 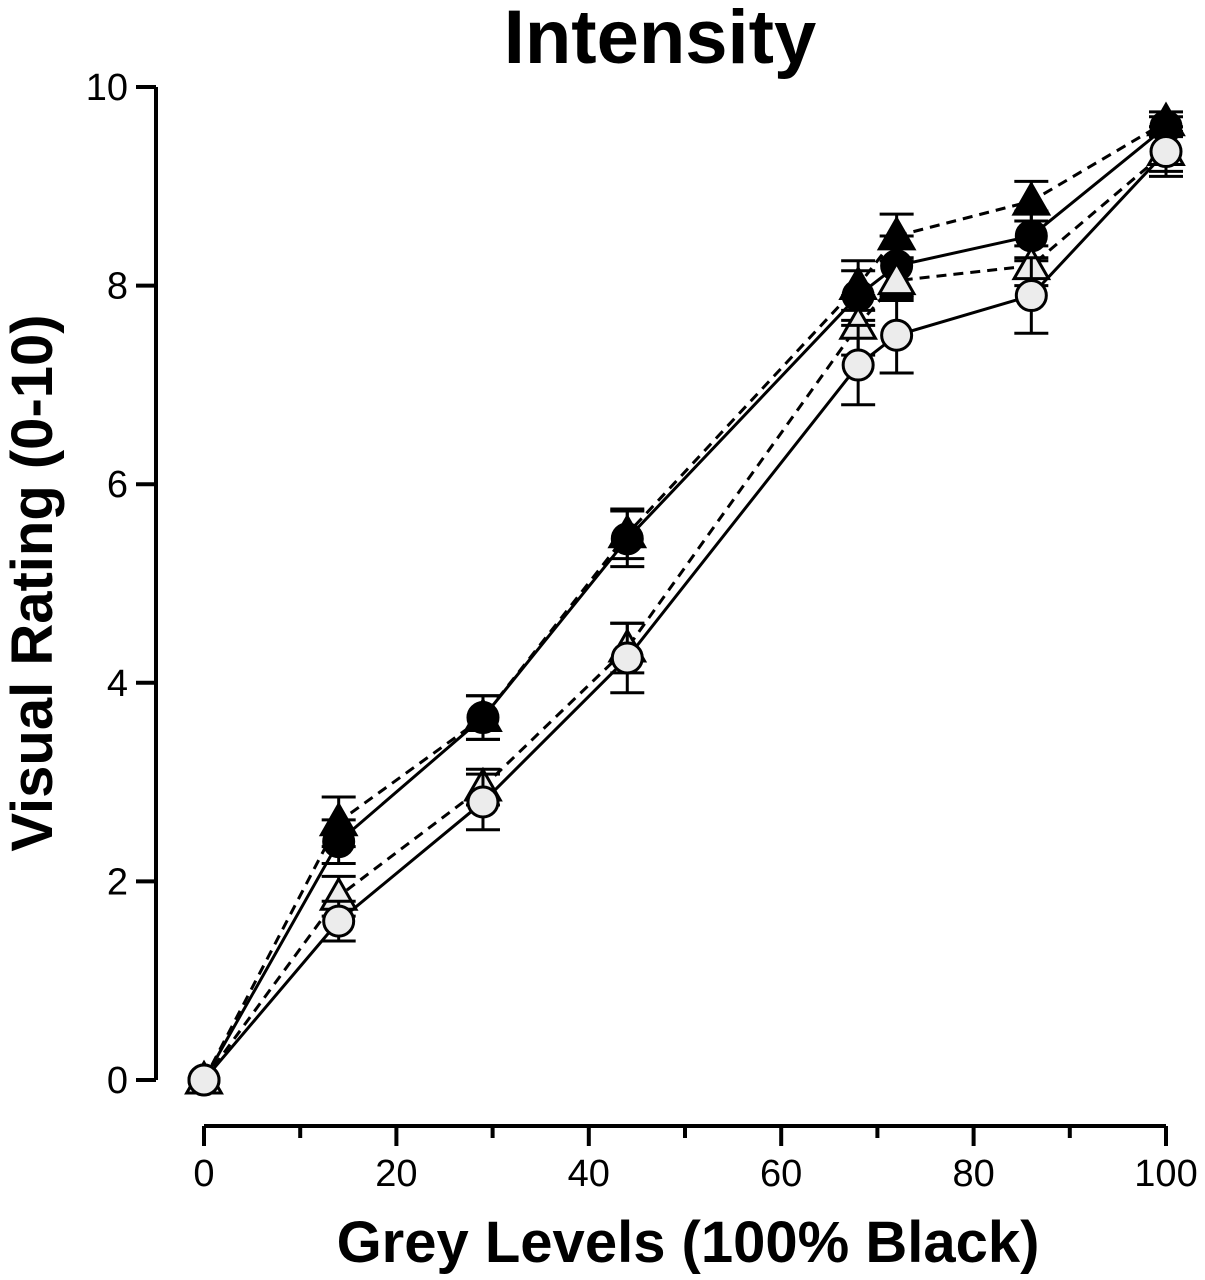 I want to click on x-tick-label: 20, so click(x=396, y=1174).